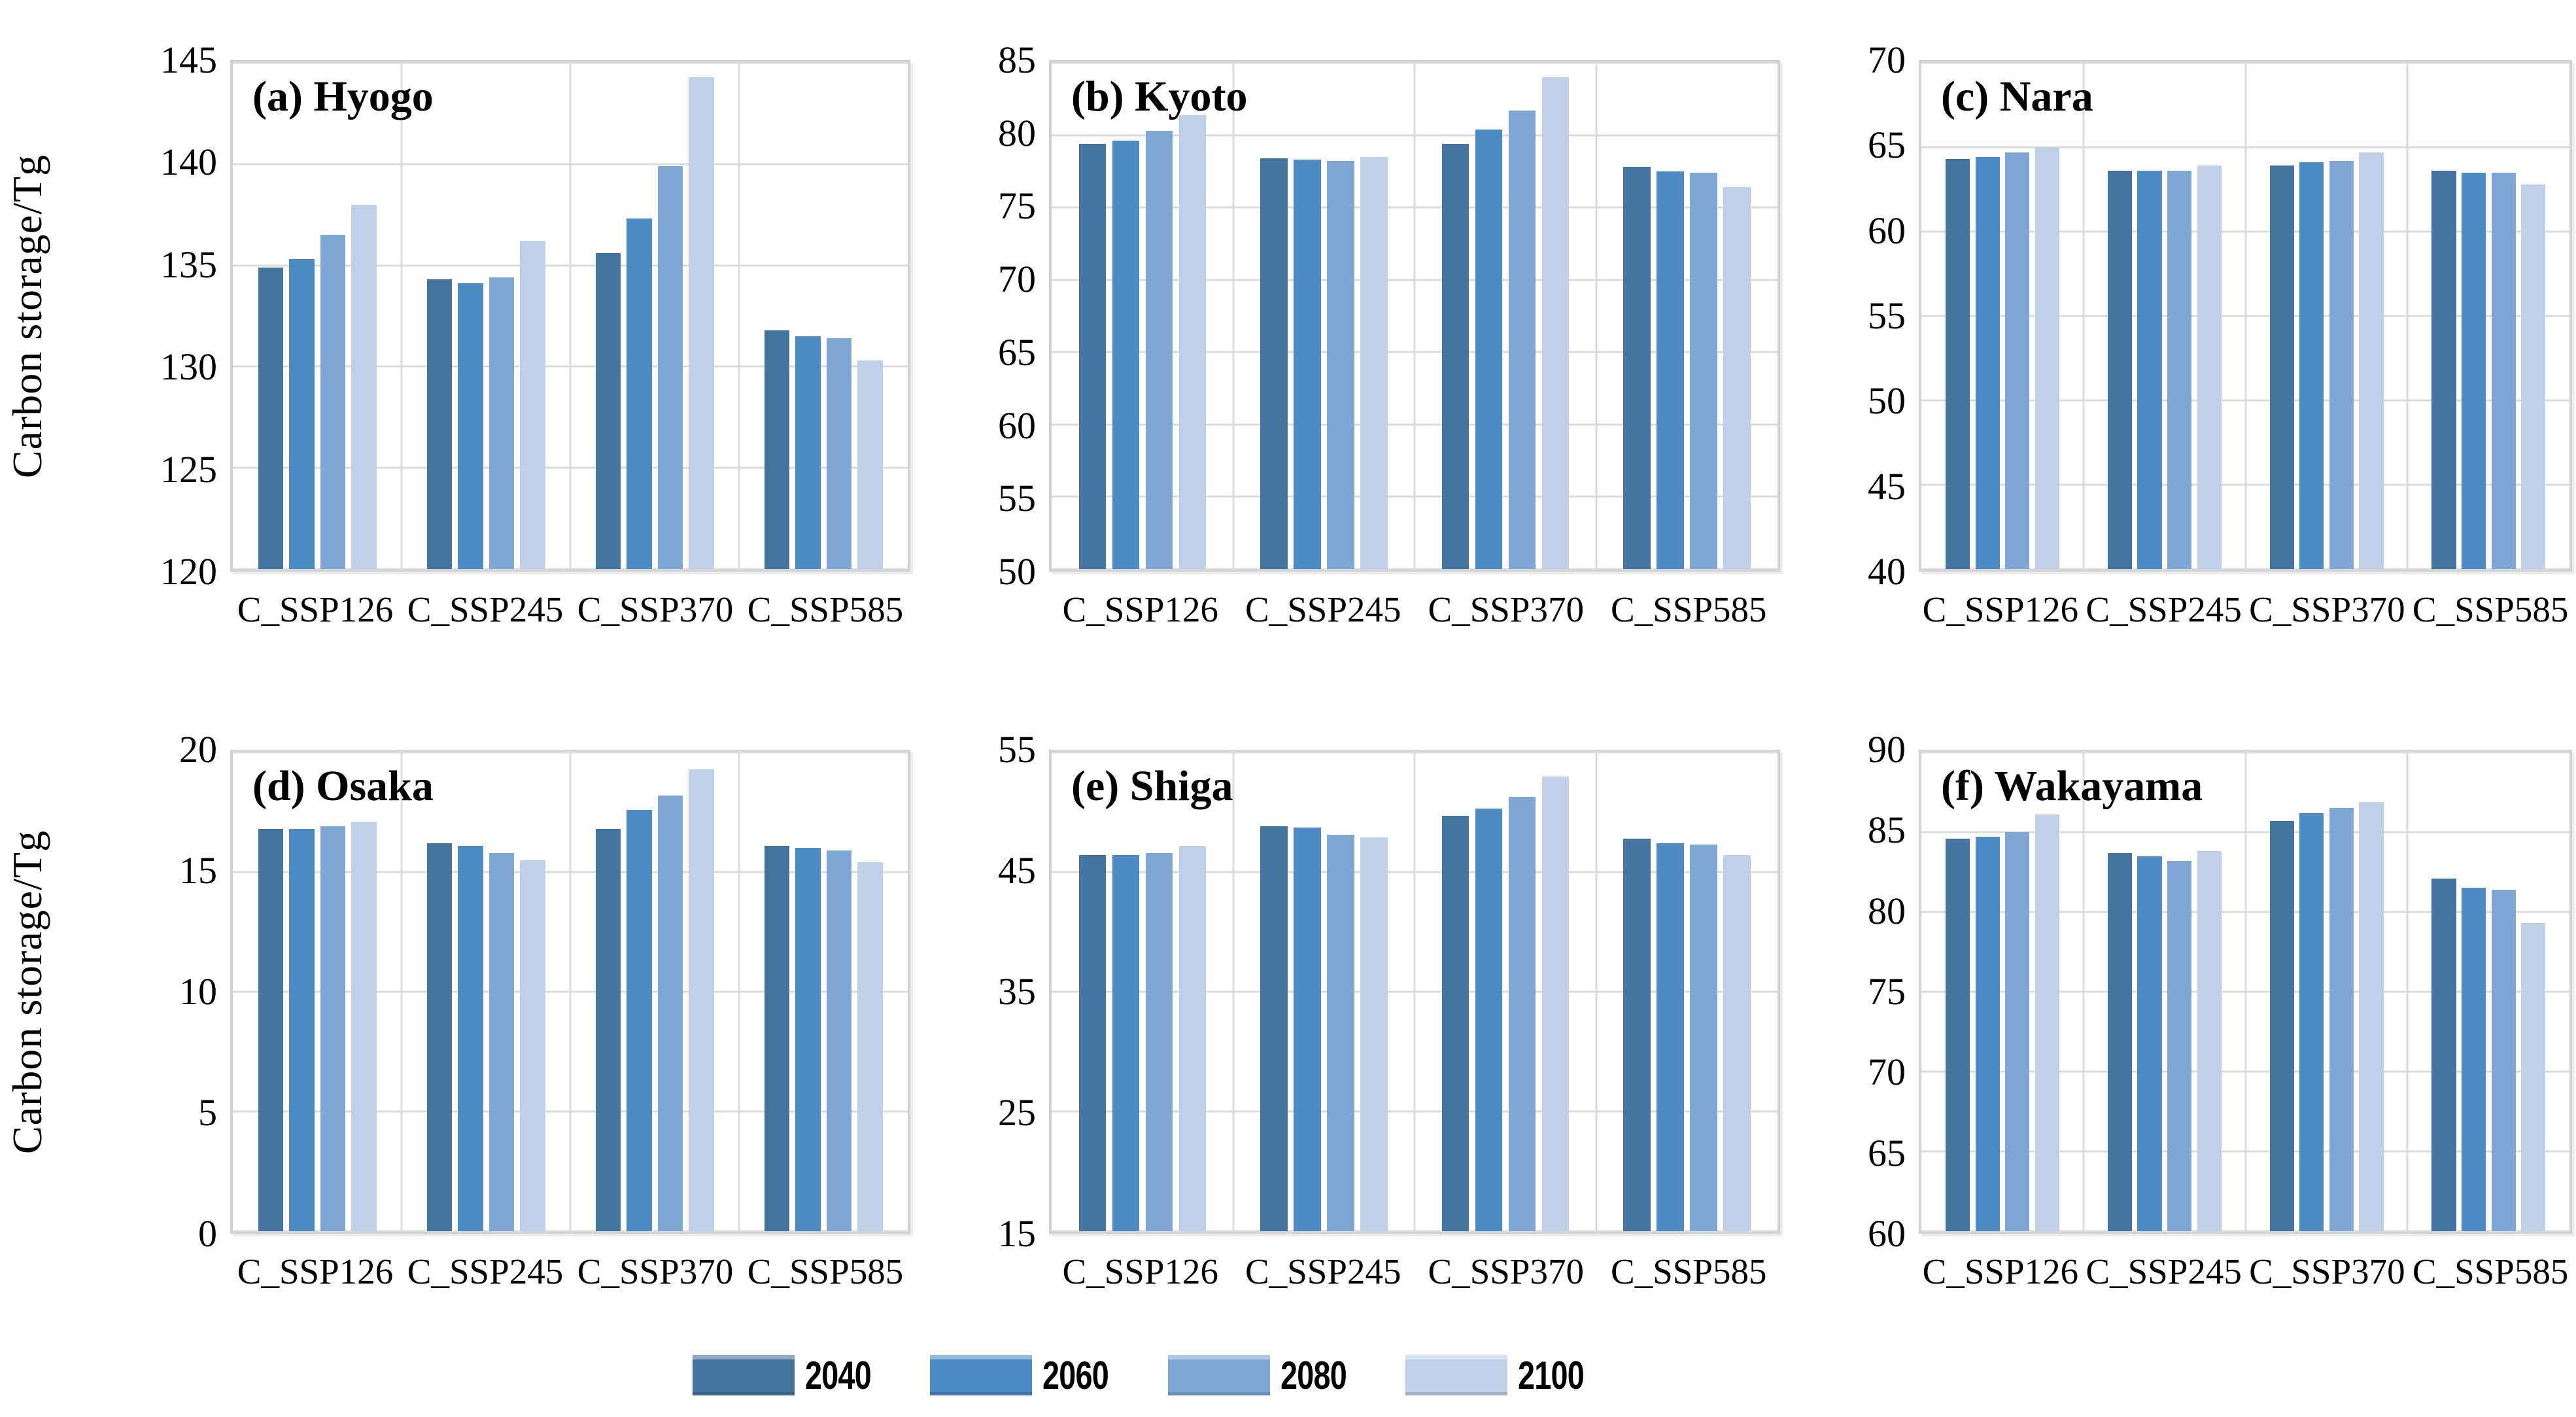  I want to click on y-tick-area: 20 15 10 5 0, so click(115, 992).